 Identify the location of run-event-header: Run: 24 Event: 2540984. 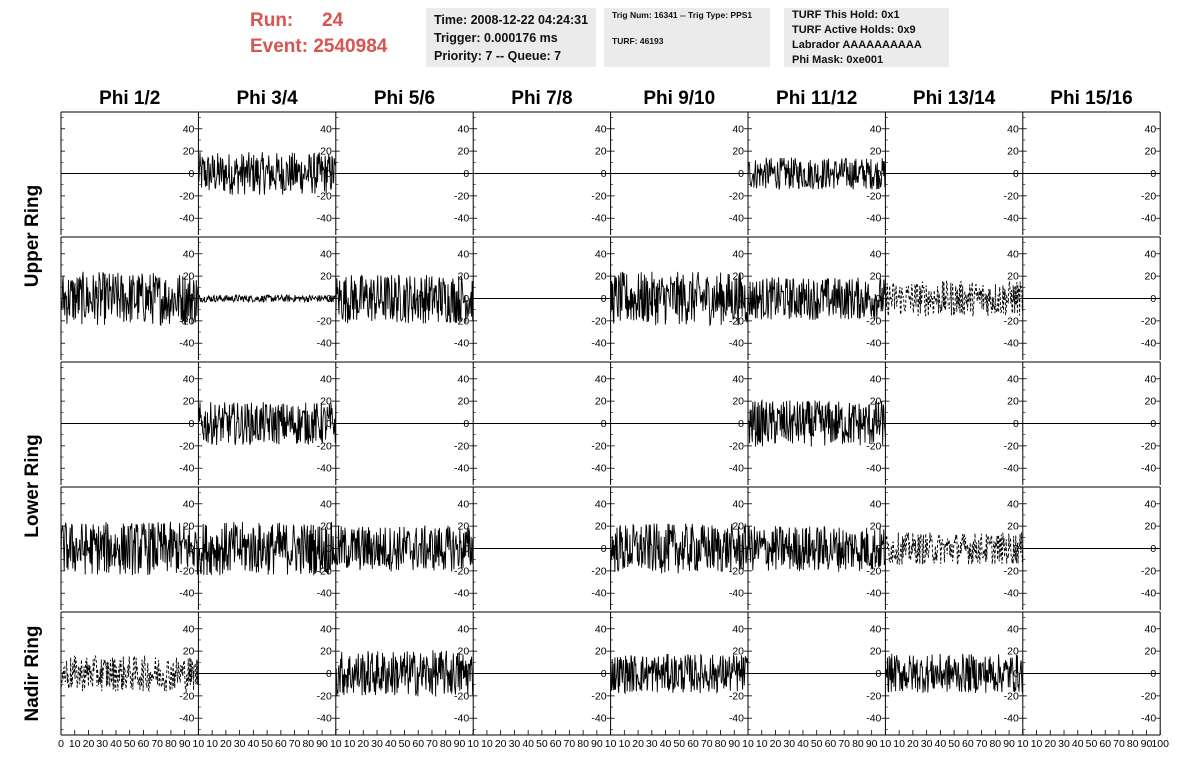
(335, 36).